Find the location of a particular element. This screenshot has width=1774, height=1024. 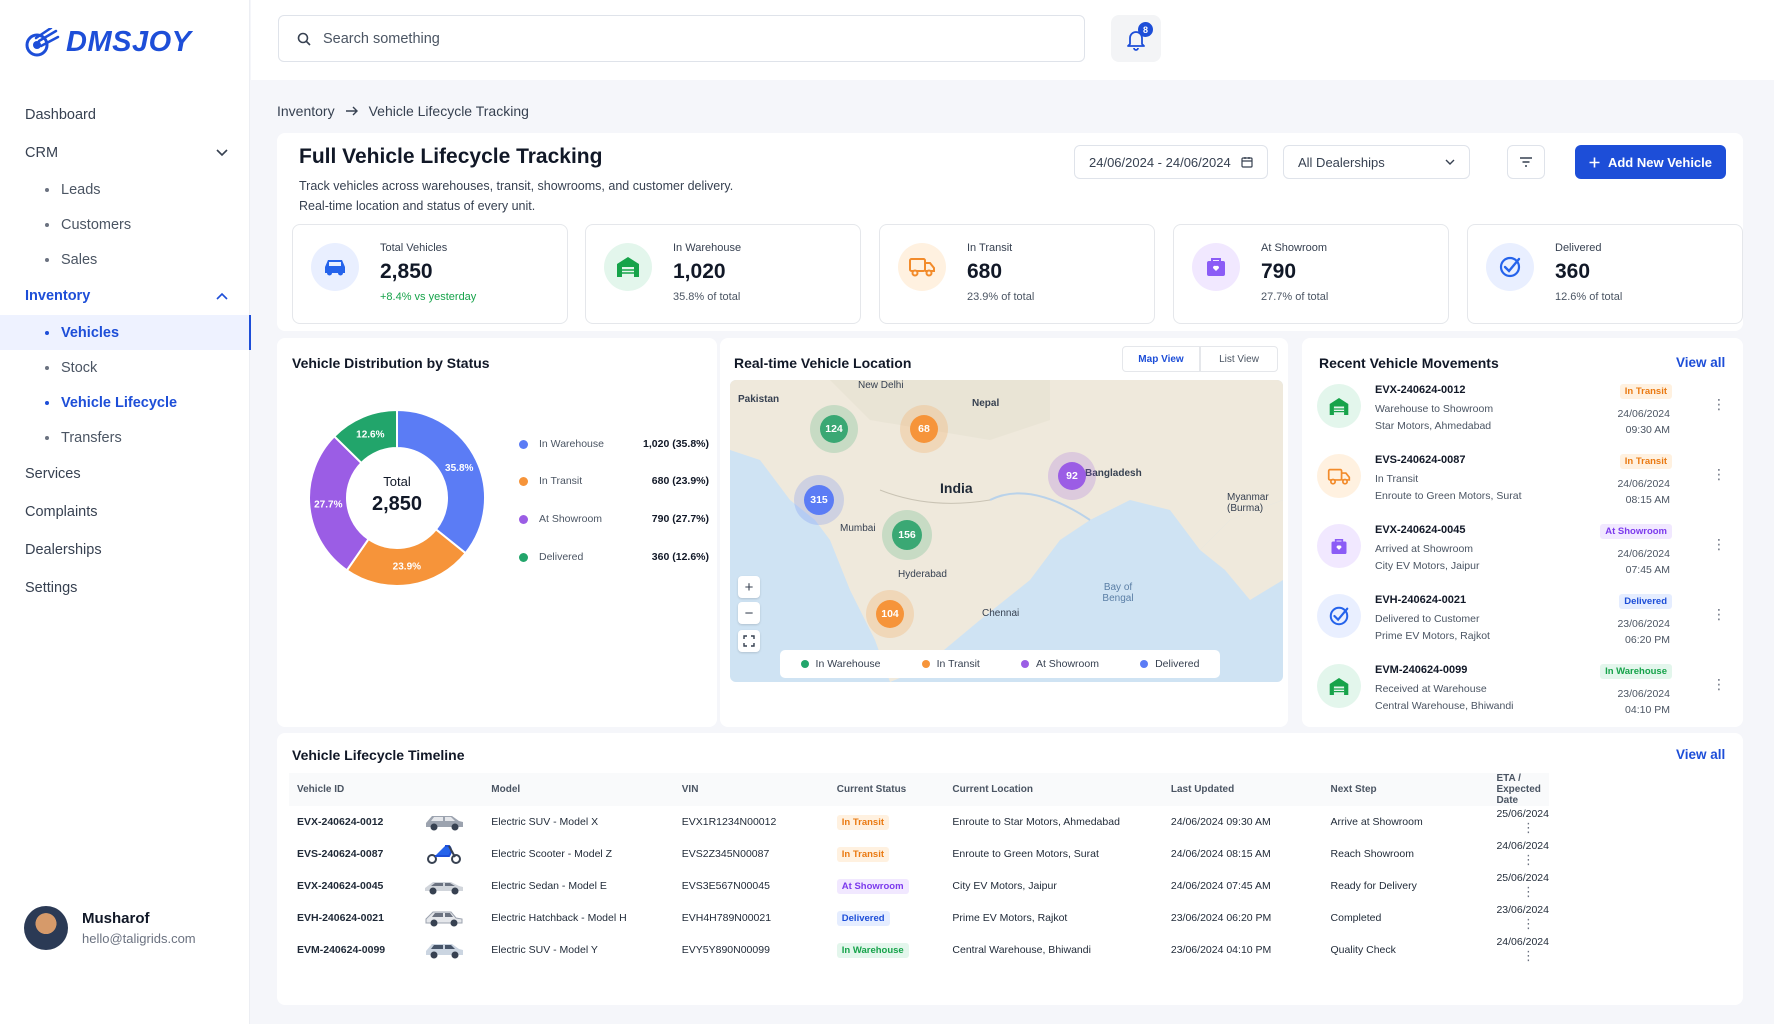

legend-item: At Showroom 790 (27.7%) is located at coordinates (614, 519).